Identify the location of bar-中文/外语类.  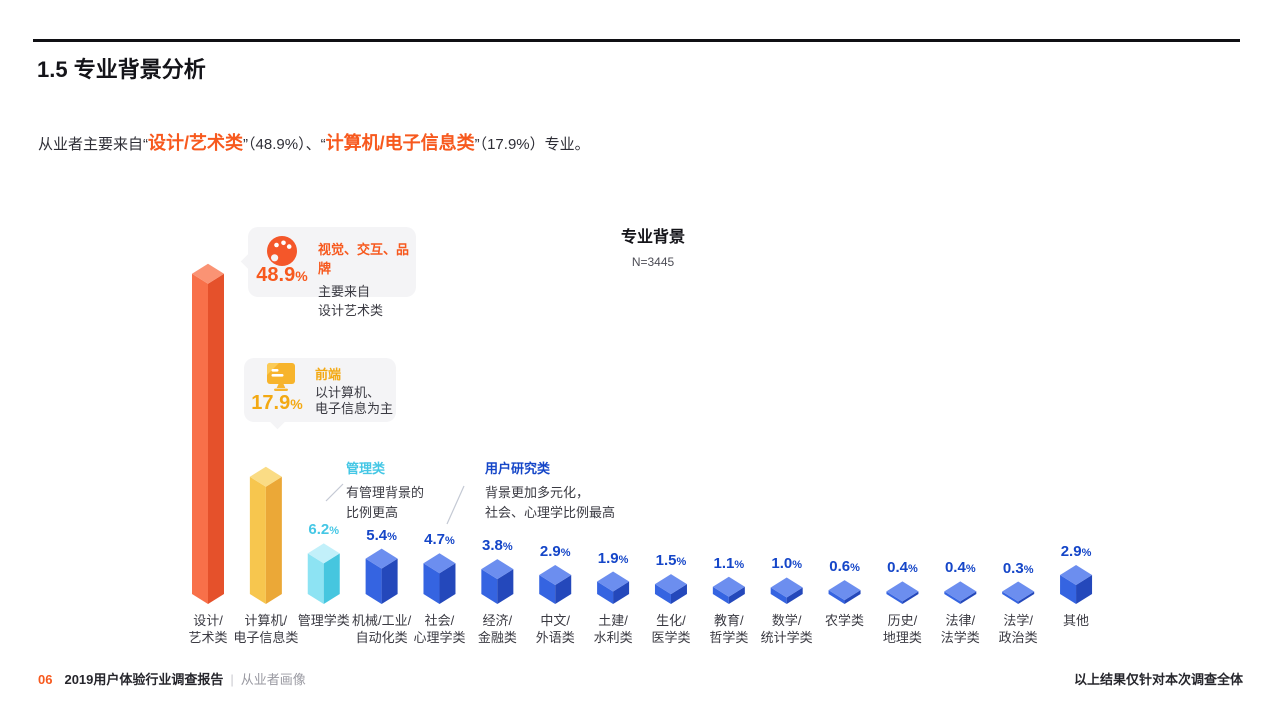
(555, 584).